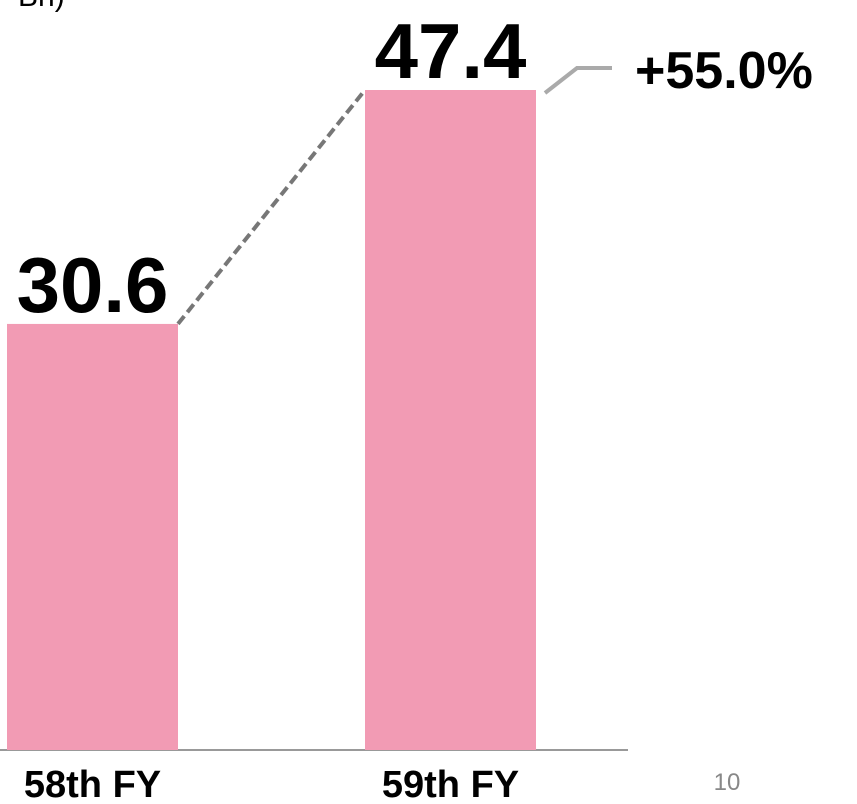  I want to click on value-label: 47.4, so click(451, 51).